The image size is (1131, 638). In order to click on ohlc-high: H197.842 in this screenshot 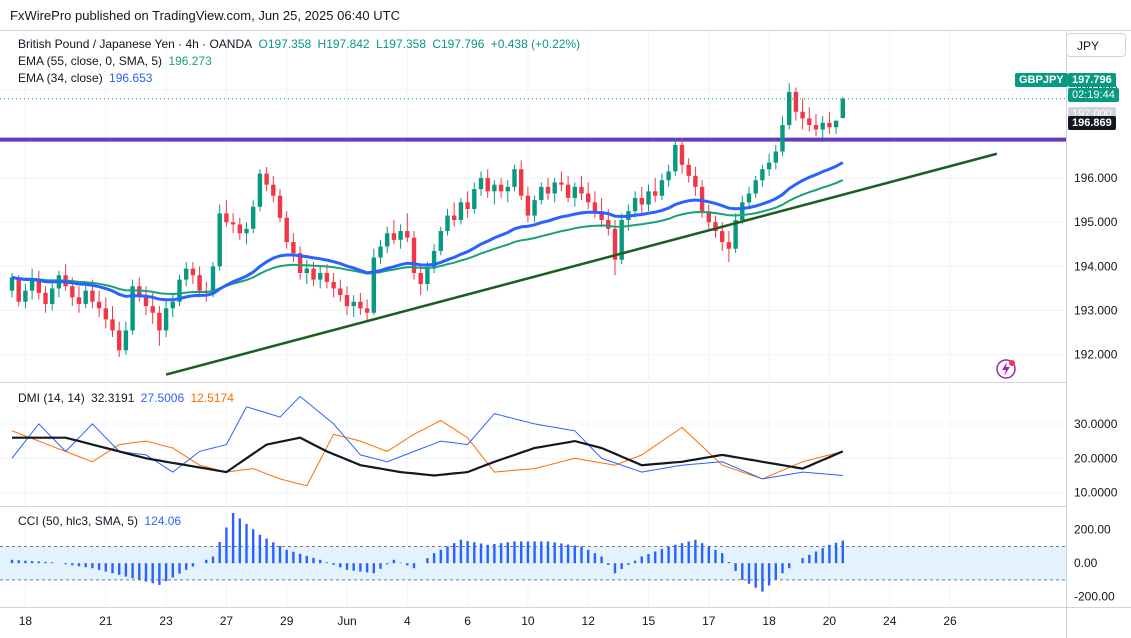, I will do `click(344, 44)`.